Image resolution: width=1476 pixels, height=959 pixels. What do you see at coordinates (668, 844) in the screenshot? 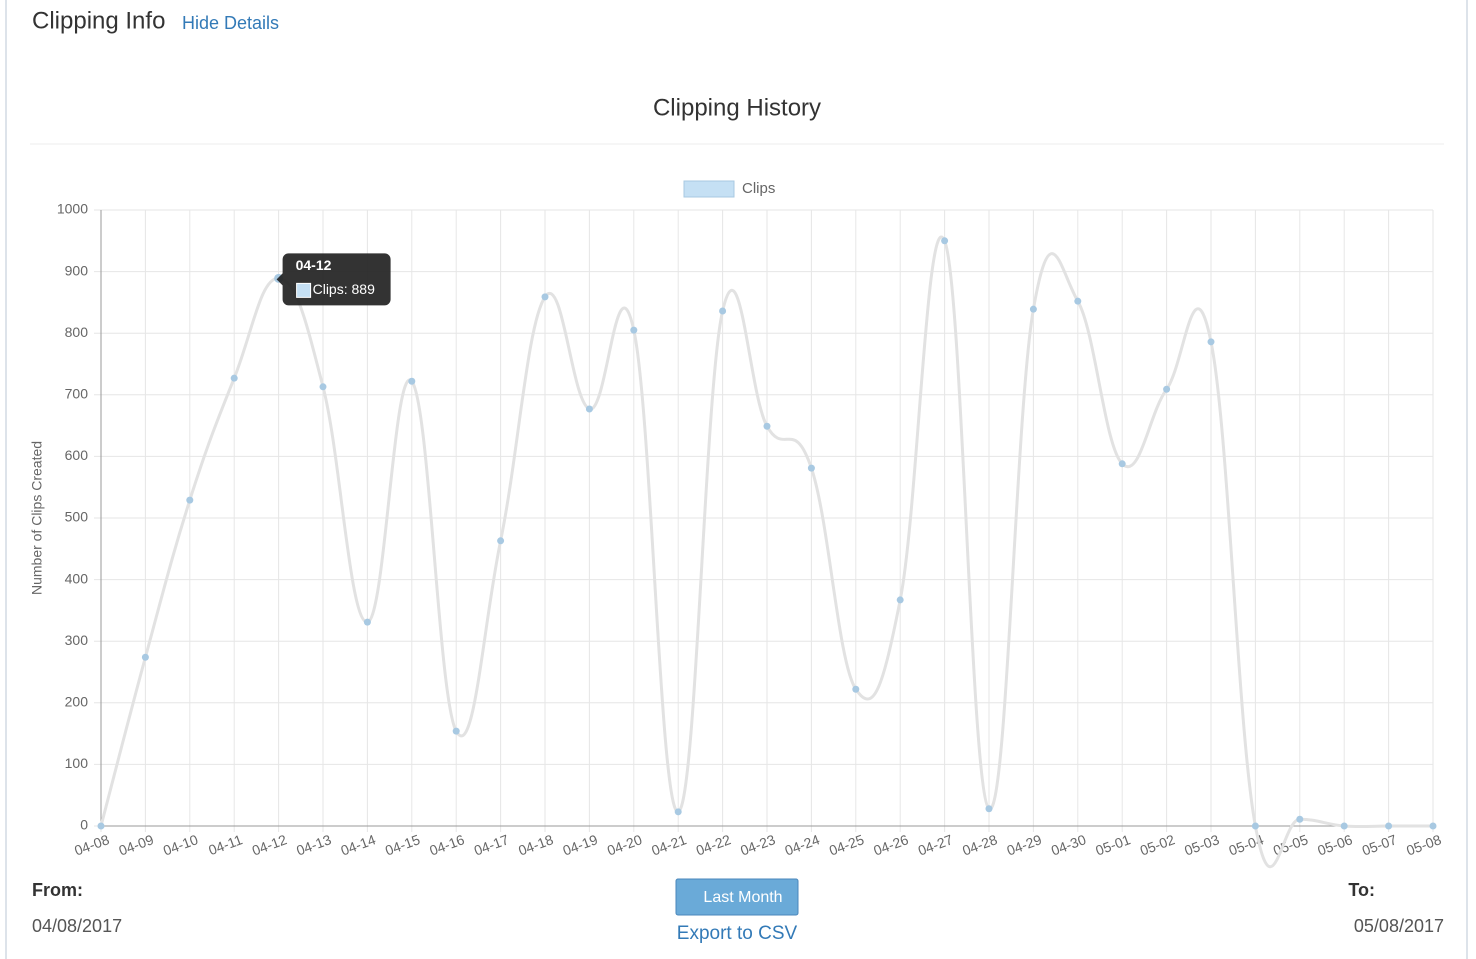
I see `x-tick-label: 04-21` at bounding box center [668, 844].